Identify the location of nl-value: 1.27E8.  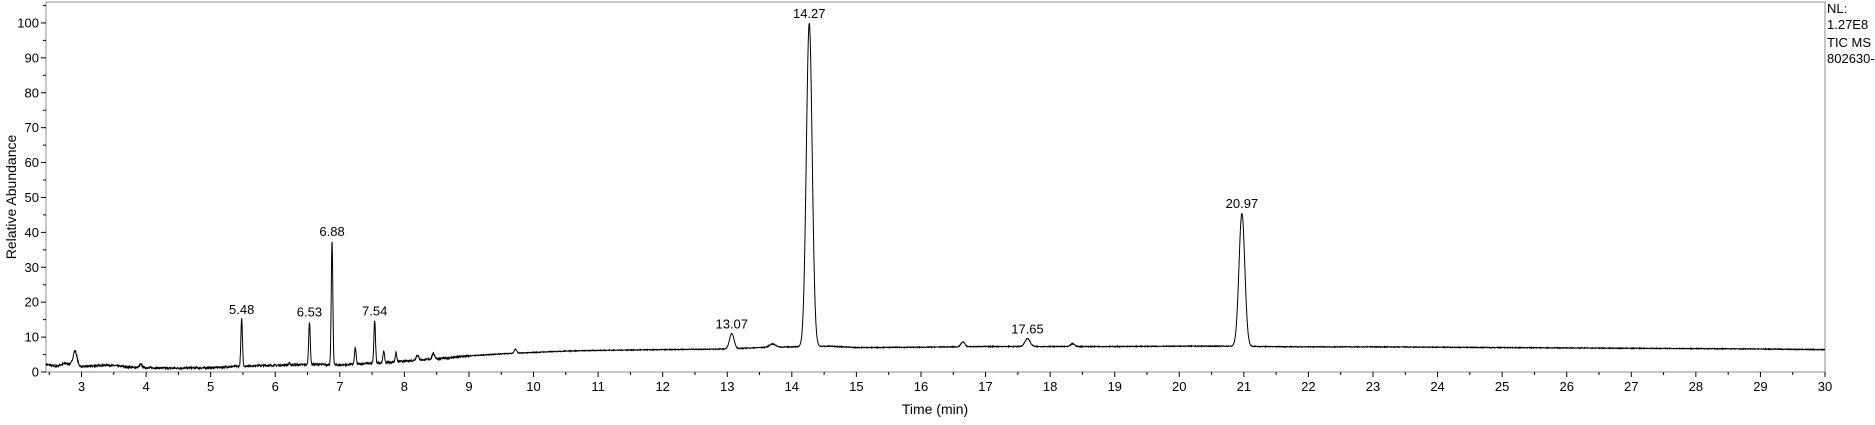
(1848, 24).